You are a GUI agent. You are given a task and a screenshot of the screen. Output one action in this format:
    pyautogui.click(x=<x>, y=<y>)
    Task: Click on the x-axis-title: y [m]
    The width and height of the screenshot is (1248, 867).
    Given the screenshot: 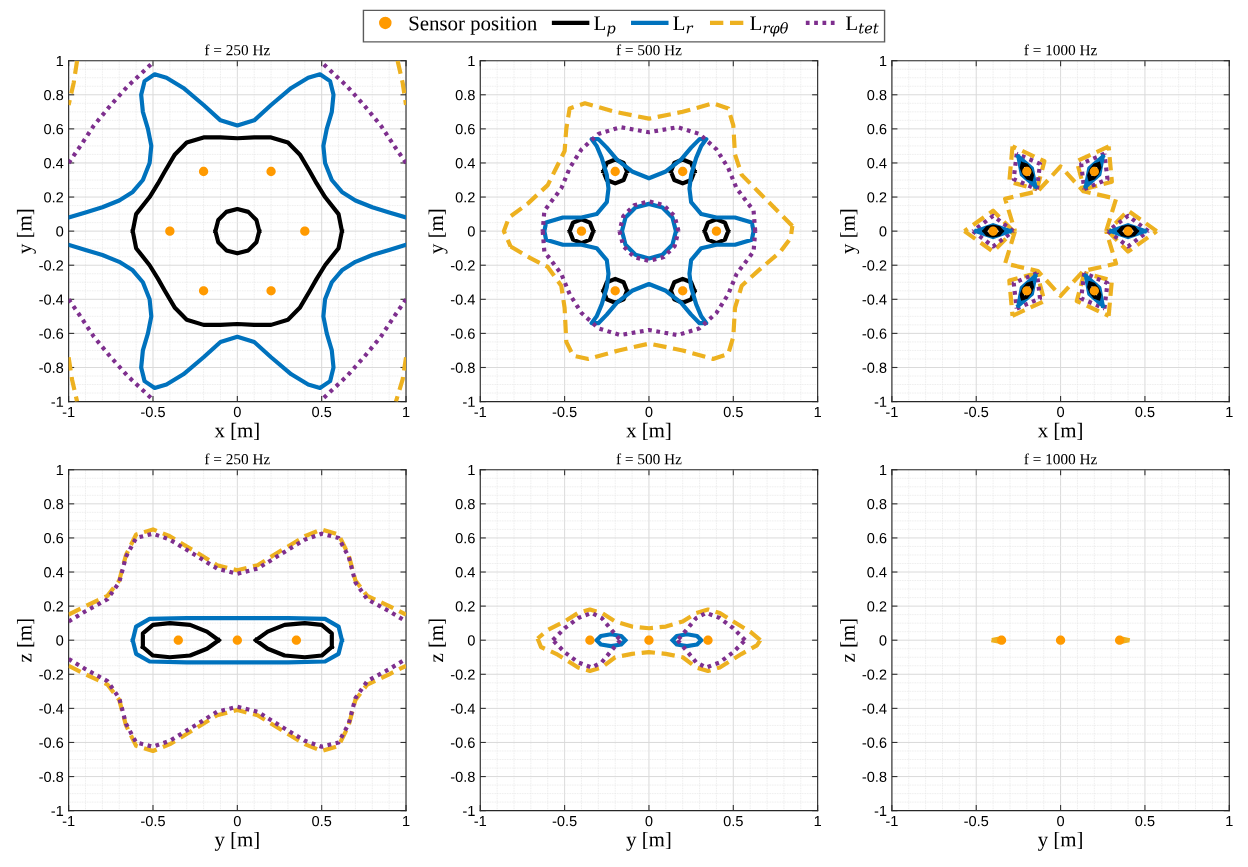 What is the action you would take?
    pyautogui.click(x=1059, y=841)
    